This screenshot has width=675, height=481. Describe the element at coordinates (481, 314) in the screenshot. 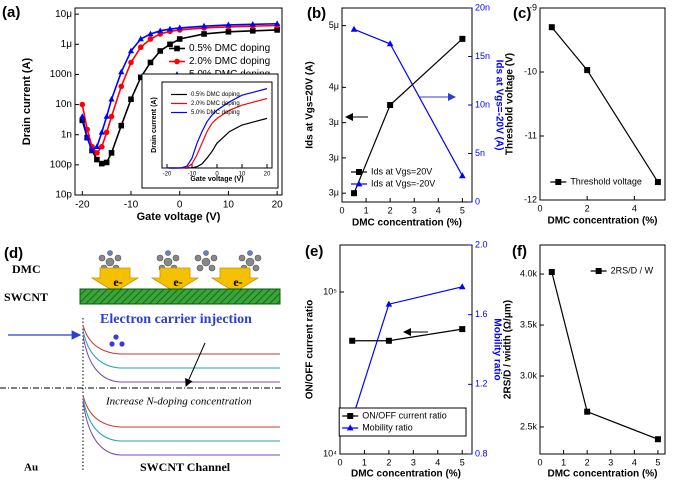

I see `y2-tick-label: 1.6` at that location.